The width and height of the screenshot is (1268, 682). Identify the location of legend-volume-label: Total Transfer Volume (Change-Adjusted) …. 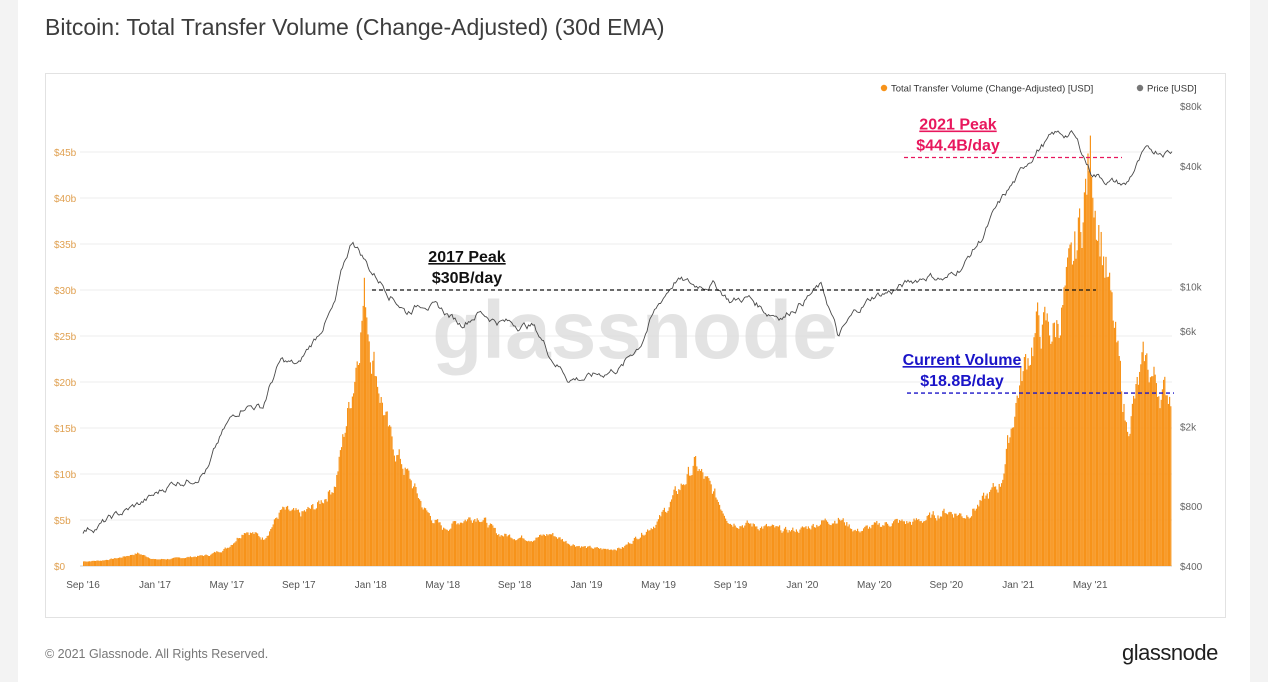
(992, 89).